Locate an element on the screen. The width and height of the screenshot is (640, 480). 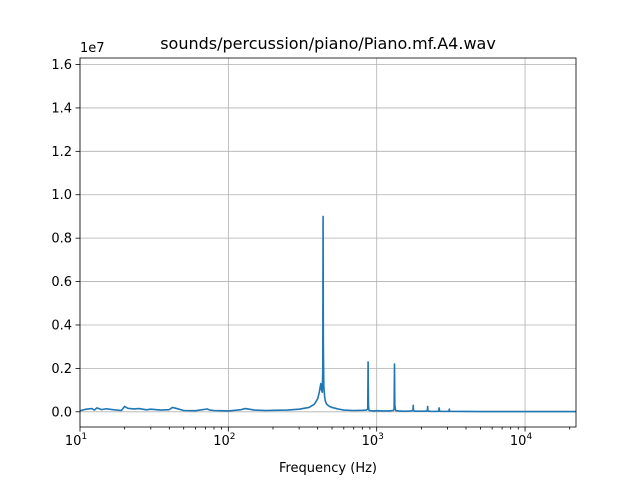
y-tick-label: 0.2 is located at coordinates (61, 369).